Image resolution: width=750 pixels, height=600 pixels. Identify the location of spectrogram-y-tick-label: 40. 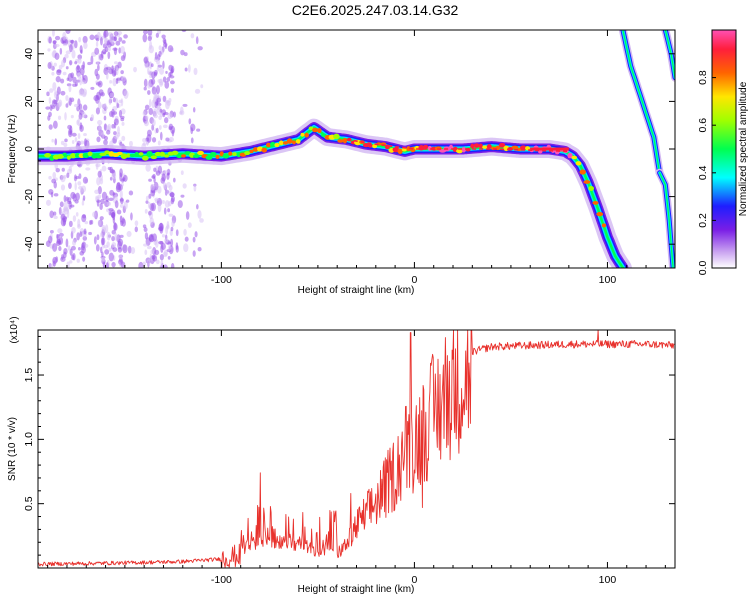
(29, 54).